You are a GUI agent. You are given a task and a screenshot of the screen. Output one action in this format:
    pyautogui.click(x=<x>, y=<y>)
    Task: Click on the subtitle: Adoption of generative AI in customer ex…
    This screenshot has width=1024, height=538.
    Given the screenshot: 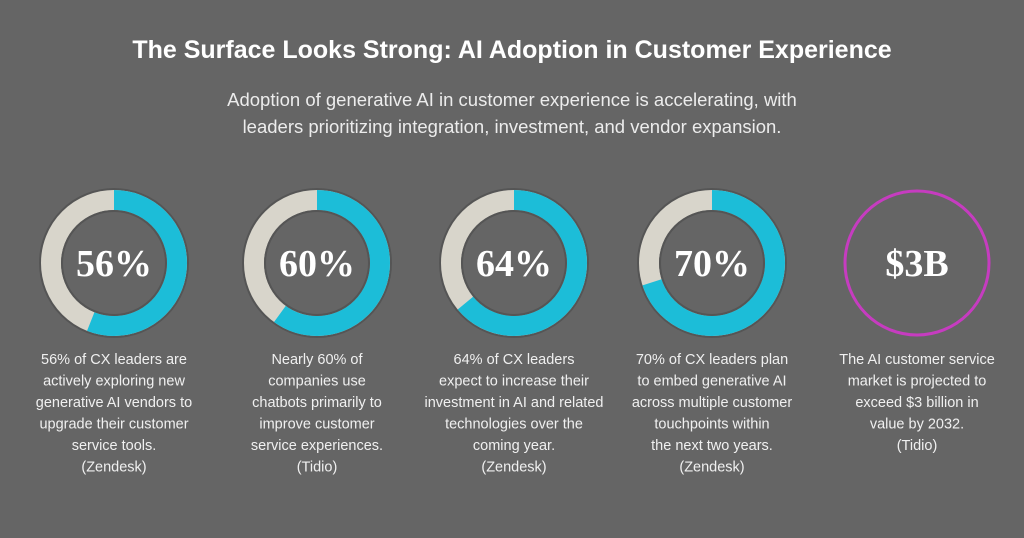 What is the action you would take?
    pyautogui.click(x=512, y=99)
    